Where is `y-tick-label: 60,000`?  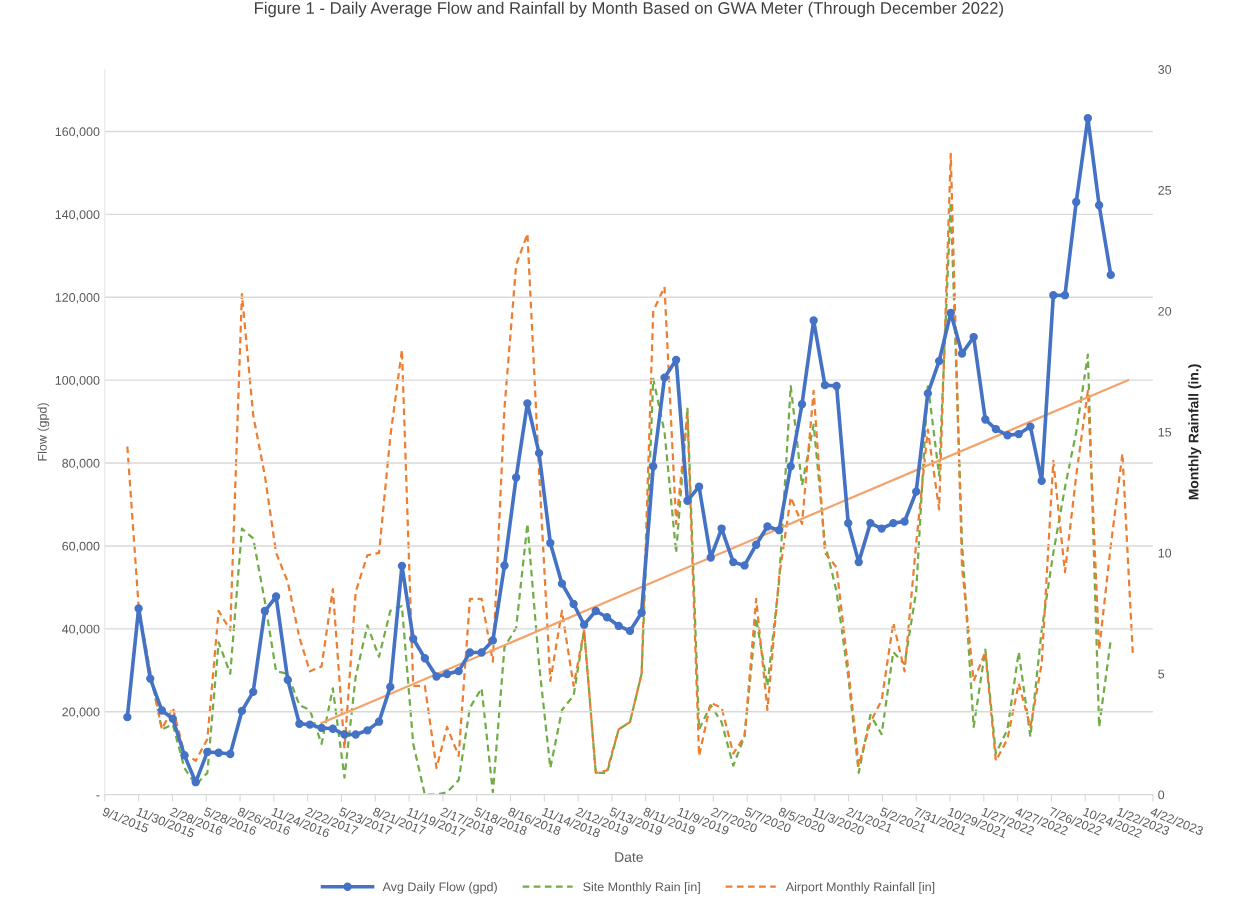
y-tick-label: 60,000 is located at coordinates (81, 547).